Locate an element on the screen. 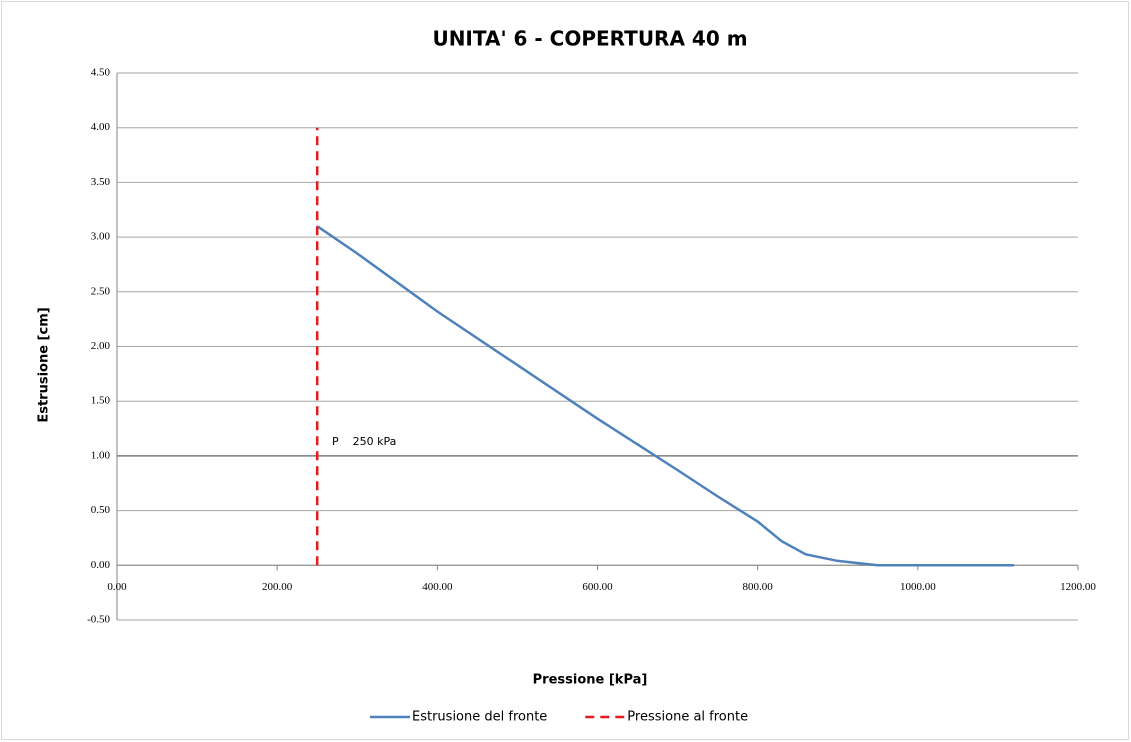 Image resolution: width=1131 pixels, height=742 pixels. x-axis-title: Pressione [kPa] is located at coordinates (590, 680).